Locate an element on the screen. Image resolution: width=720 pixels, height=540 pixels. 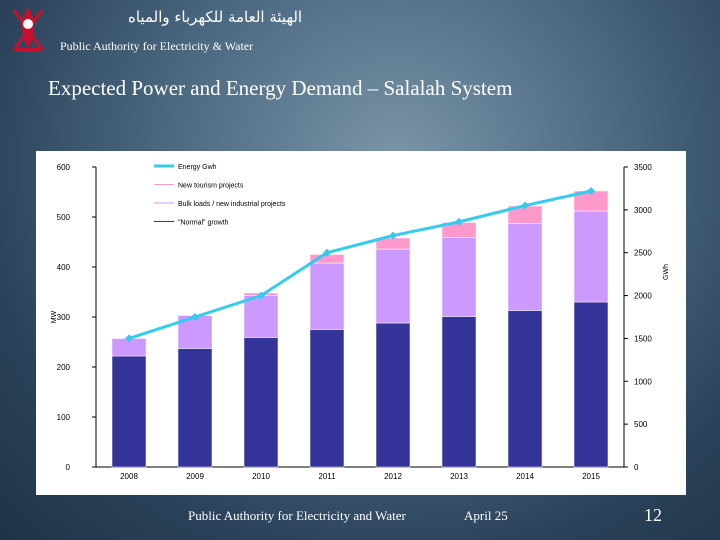
x-tick-label: 2015 is located at coordinates (591, 476).